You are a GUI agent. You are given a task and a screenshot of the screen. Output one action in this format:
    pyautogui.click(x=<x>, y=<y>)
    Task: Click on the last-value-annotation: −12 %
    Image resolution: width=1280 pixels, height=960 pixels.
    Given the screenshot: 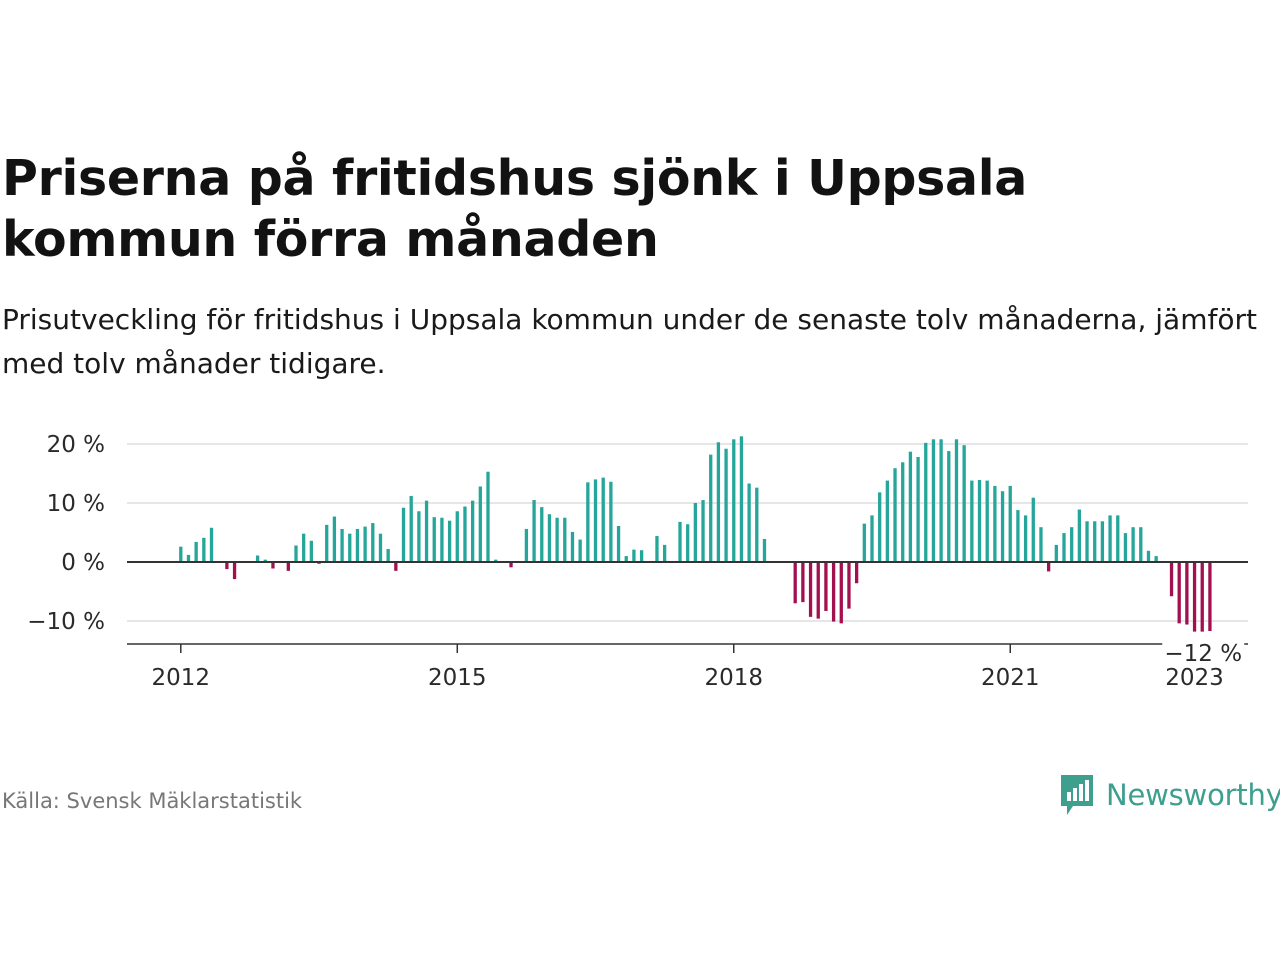 What is the action you would take?
    pyautogui.click(x=1203, y=654)
    